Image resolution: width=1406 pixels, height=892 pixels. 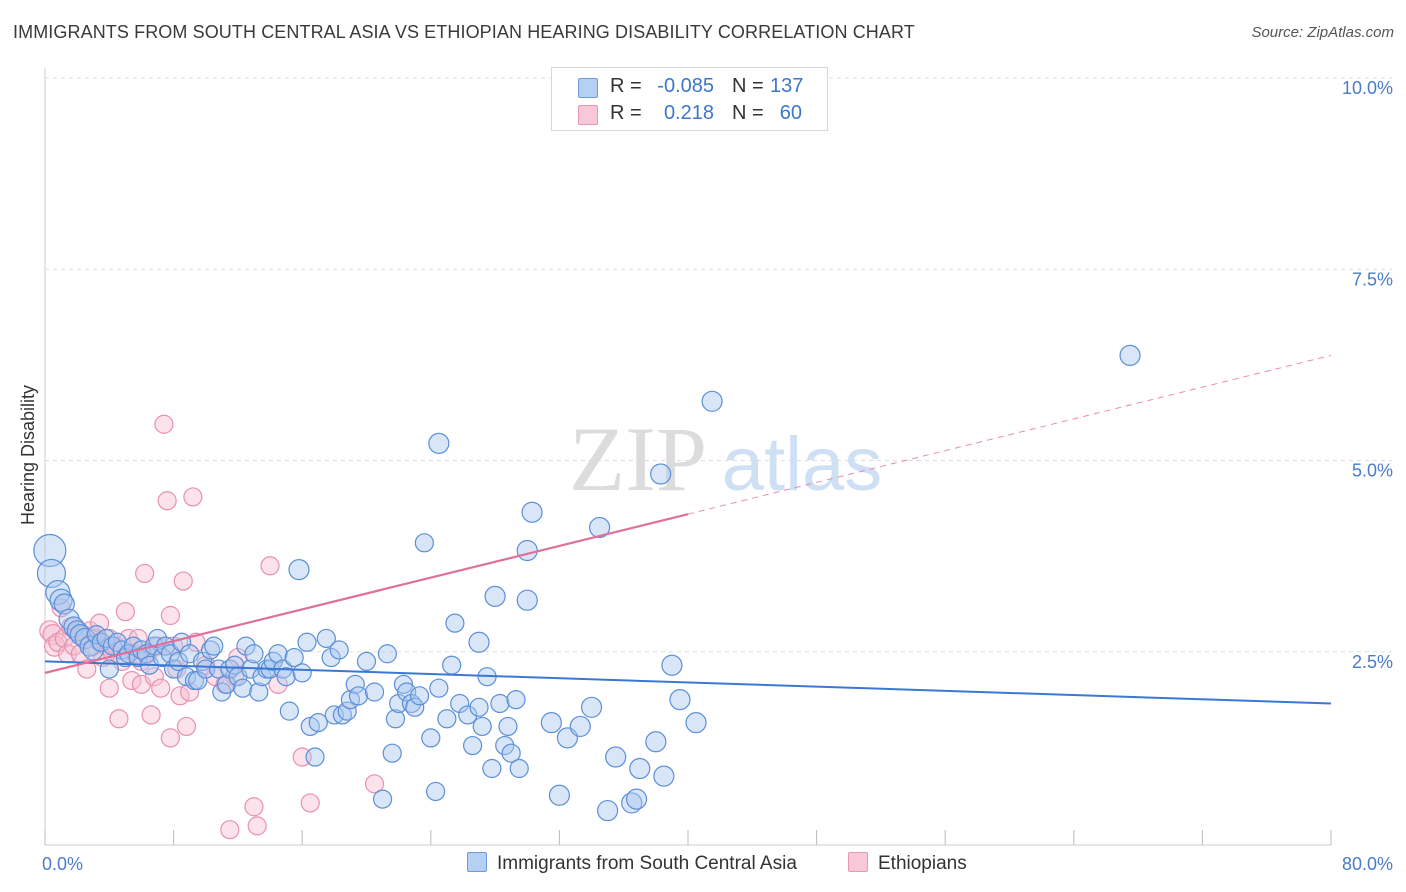 What do you see at coordinates (1367, 88) in the screenshot?
I see `y-tick-label: 10.0%` at bounding box center [1367, 88].